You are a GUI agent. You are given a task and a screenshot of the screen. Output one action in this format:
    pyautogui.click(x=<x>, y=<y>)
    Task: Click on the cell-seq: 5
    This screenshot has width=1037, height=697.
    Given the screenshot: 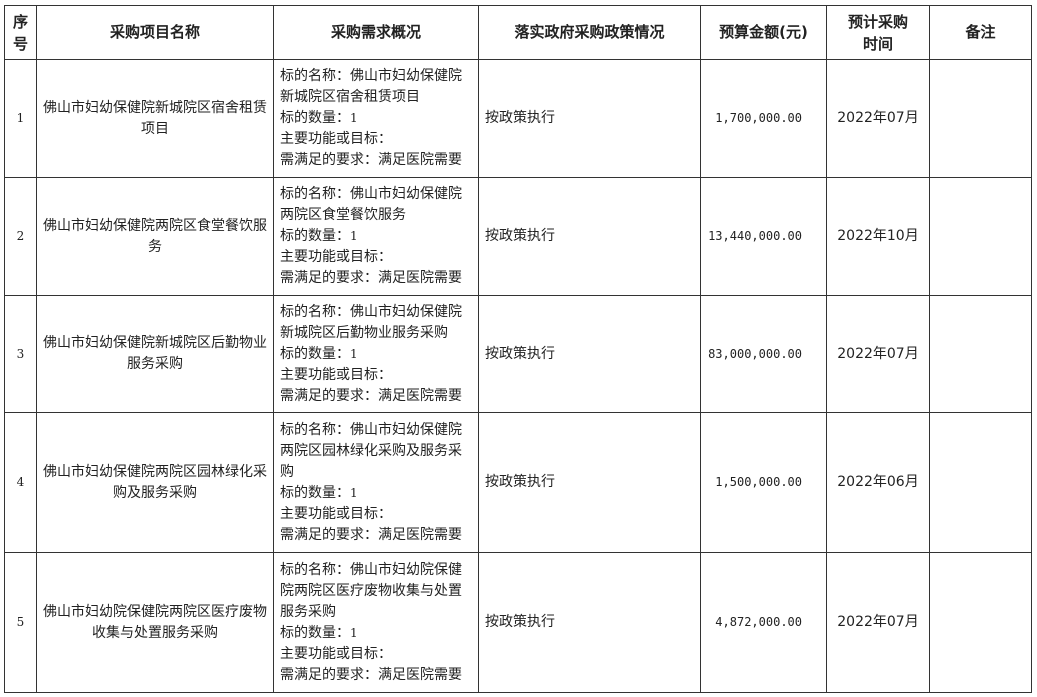 What is the action you would take?
    pyautogui.click(x=20, y=622)
    